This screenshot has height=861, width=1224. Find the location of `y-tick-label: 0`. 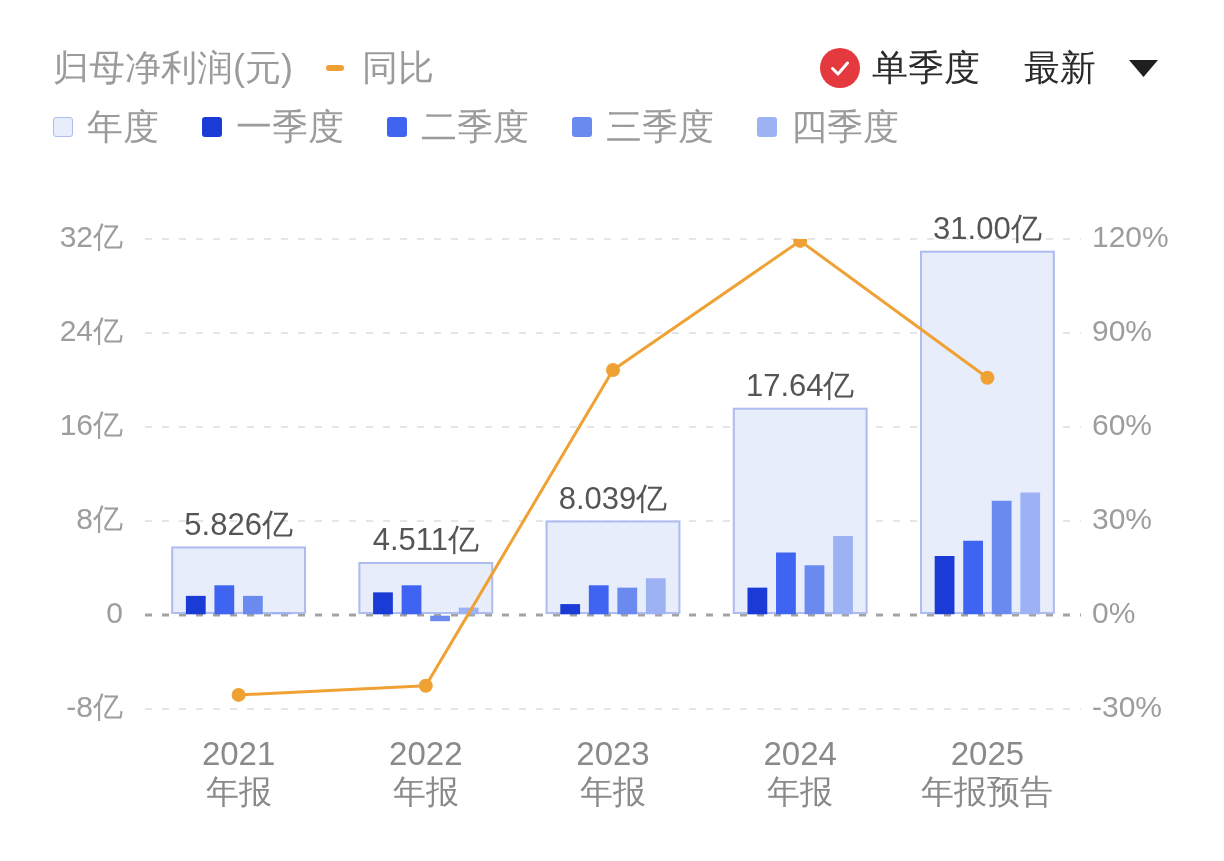

y-tick-label: 0 is located at coordinates (114, 613).